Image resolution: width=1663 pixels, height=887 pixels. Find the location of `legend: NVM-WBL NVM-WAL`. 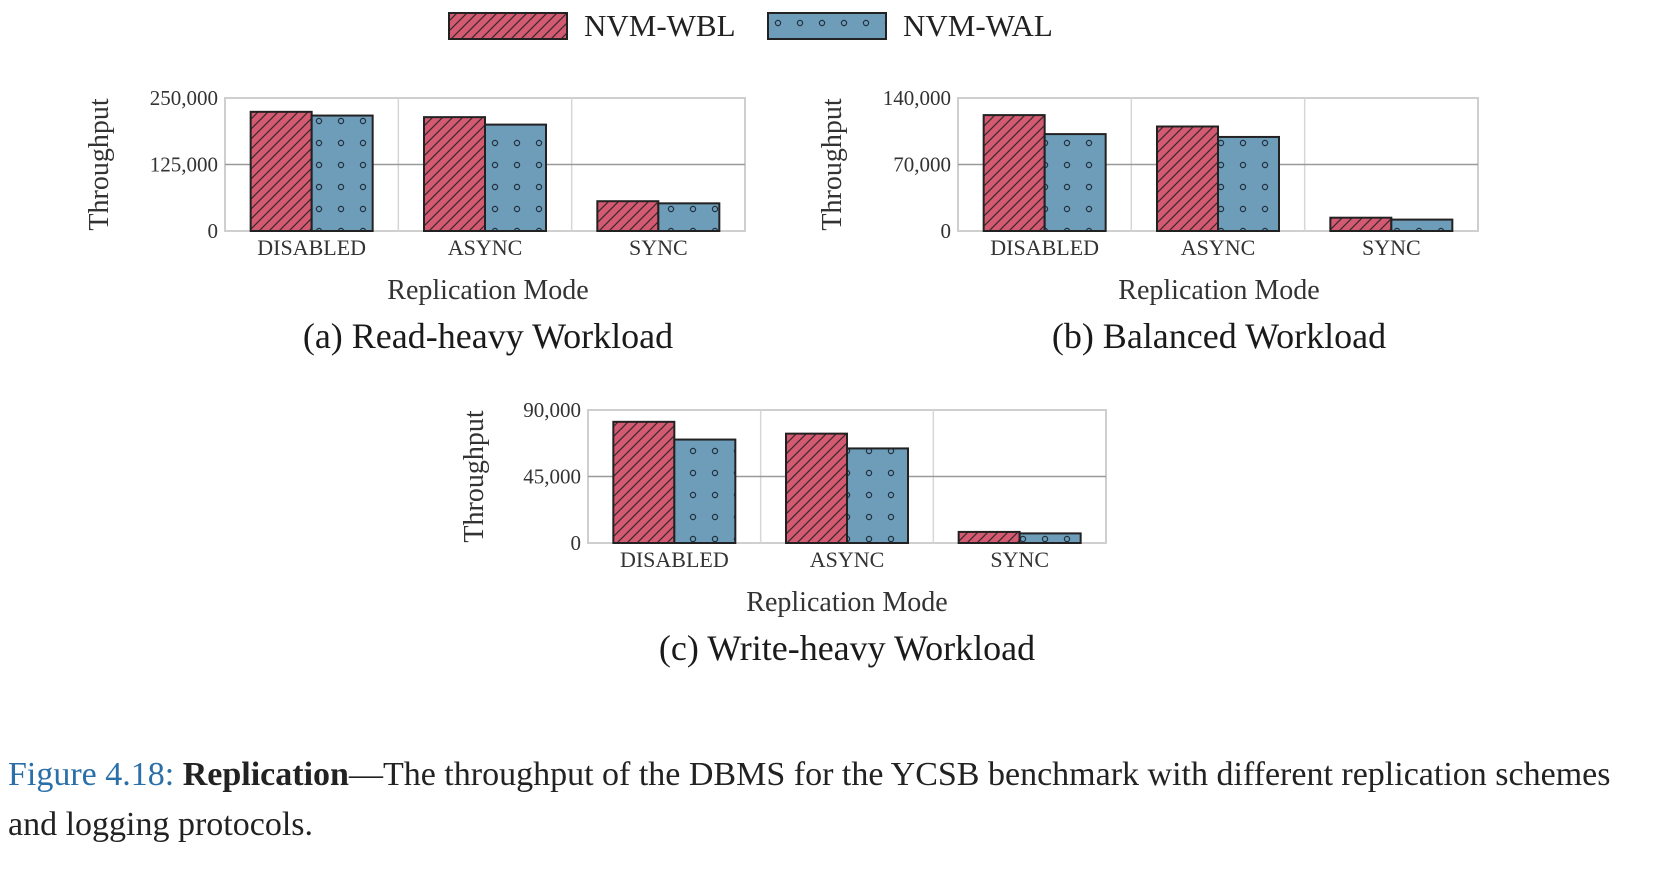

legend: NVM-WBL NVM-WAL is located at coordinates (831, 26).